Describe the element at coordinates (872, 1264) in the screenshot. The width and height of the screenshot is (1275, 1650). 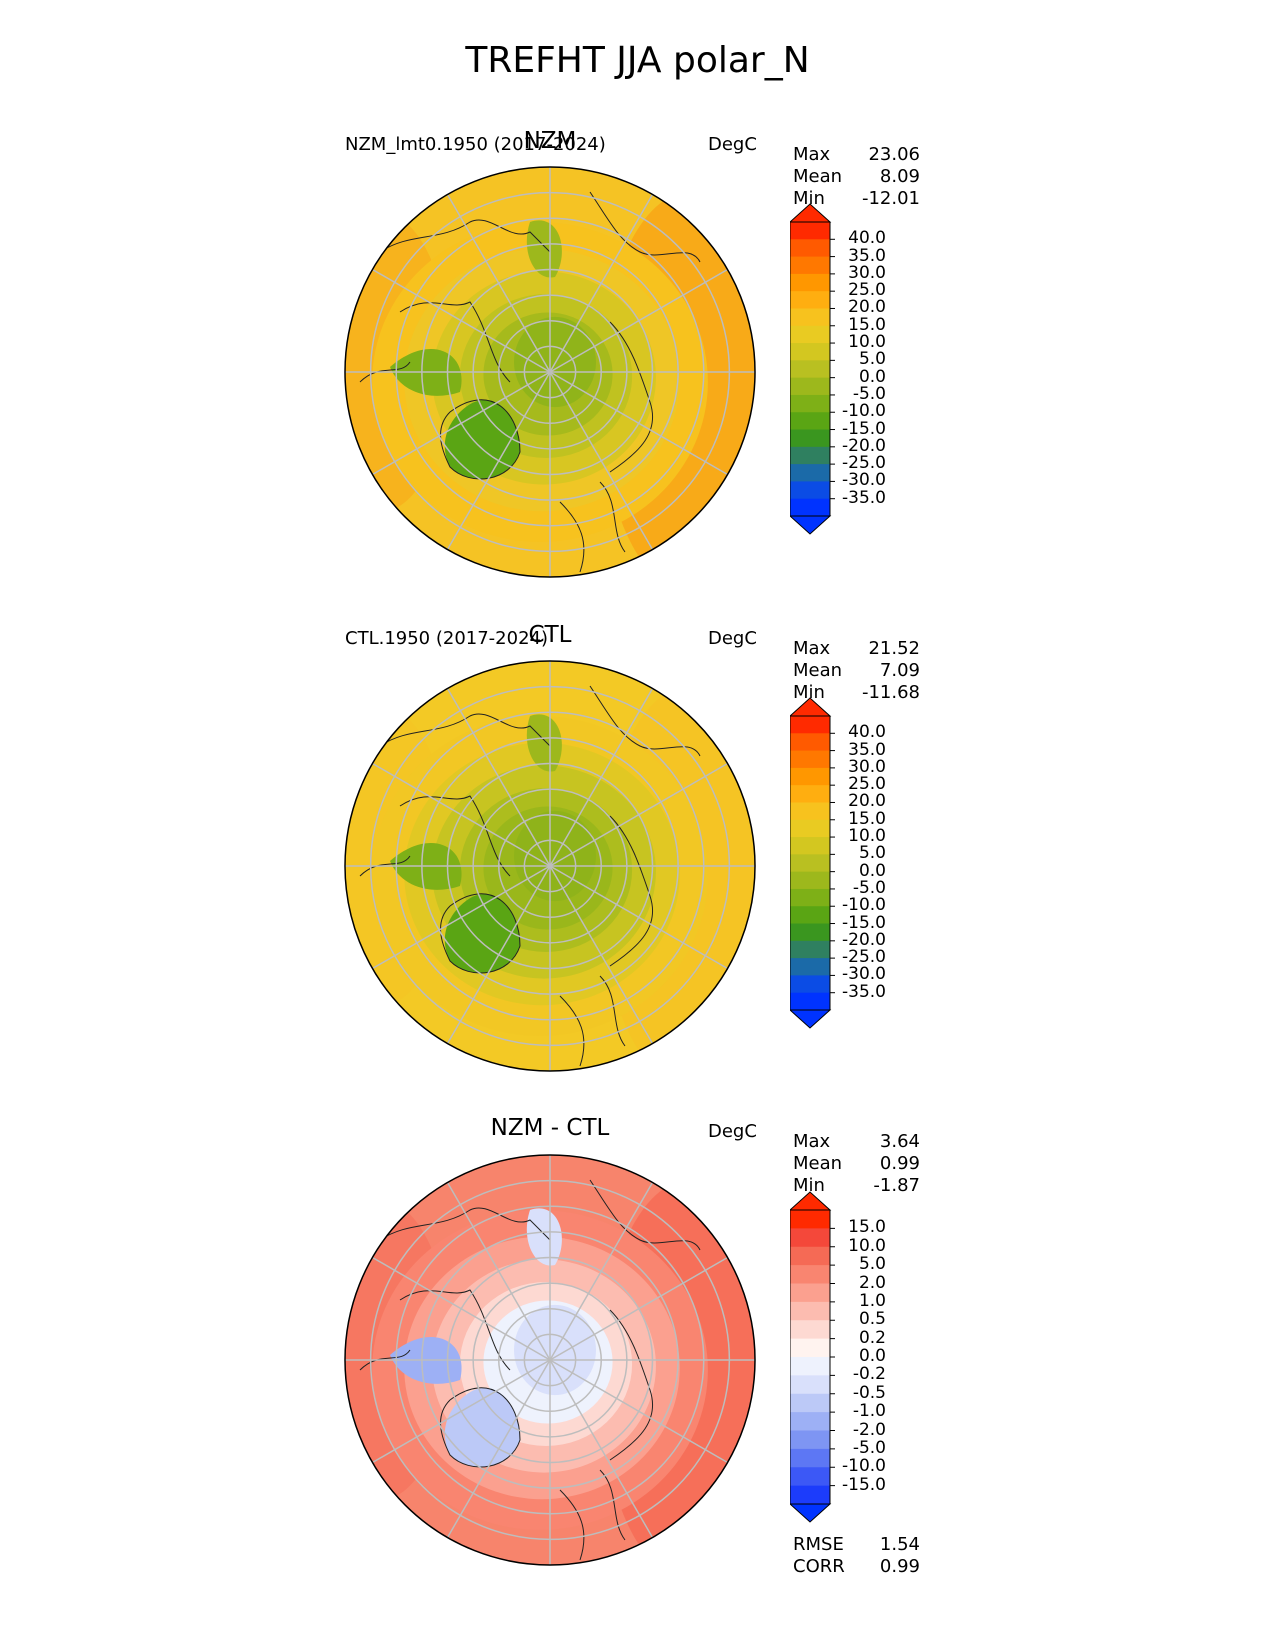
I see `colorbar-tick-label: 5.0` at that location.